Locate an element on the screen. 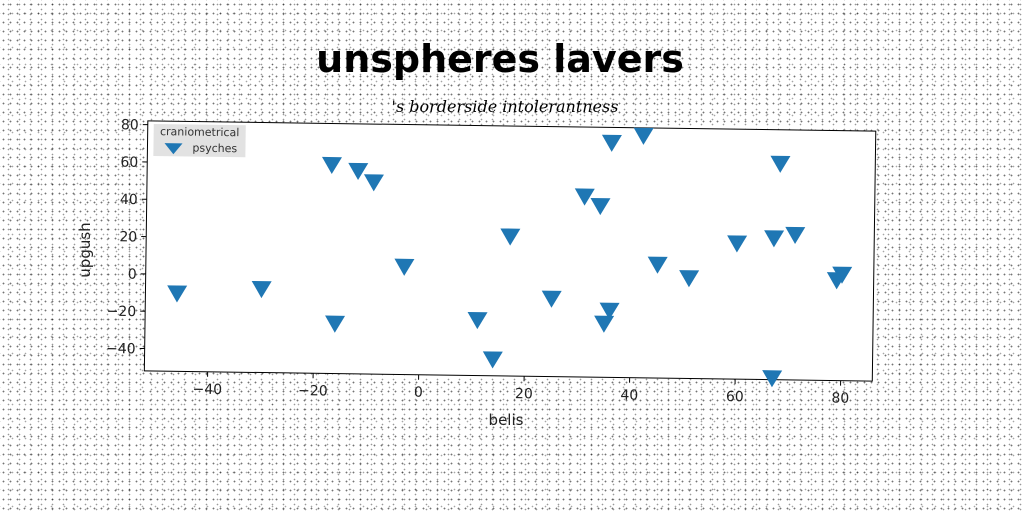 The image size is (1024, 512). chart-title: unspheres lavers is located at coordinates (500, 59).